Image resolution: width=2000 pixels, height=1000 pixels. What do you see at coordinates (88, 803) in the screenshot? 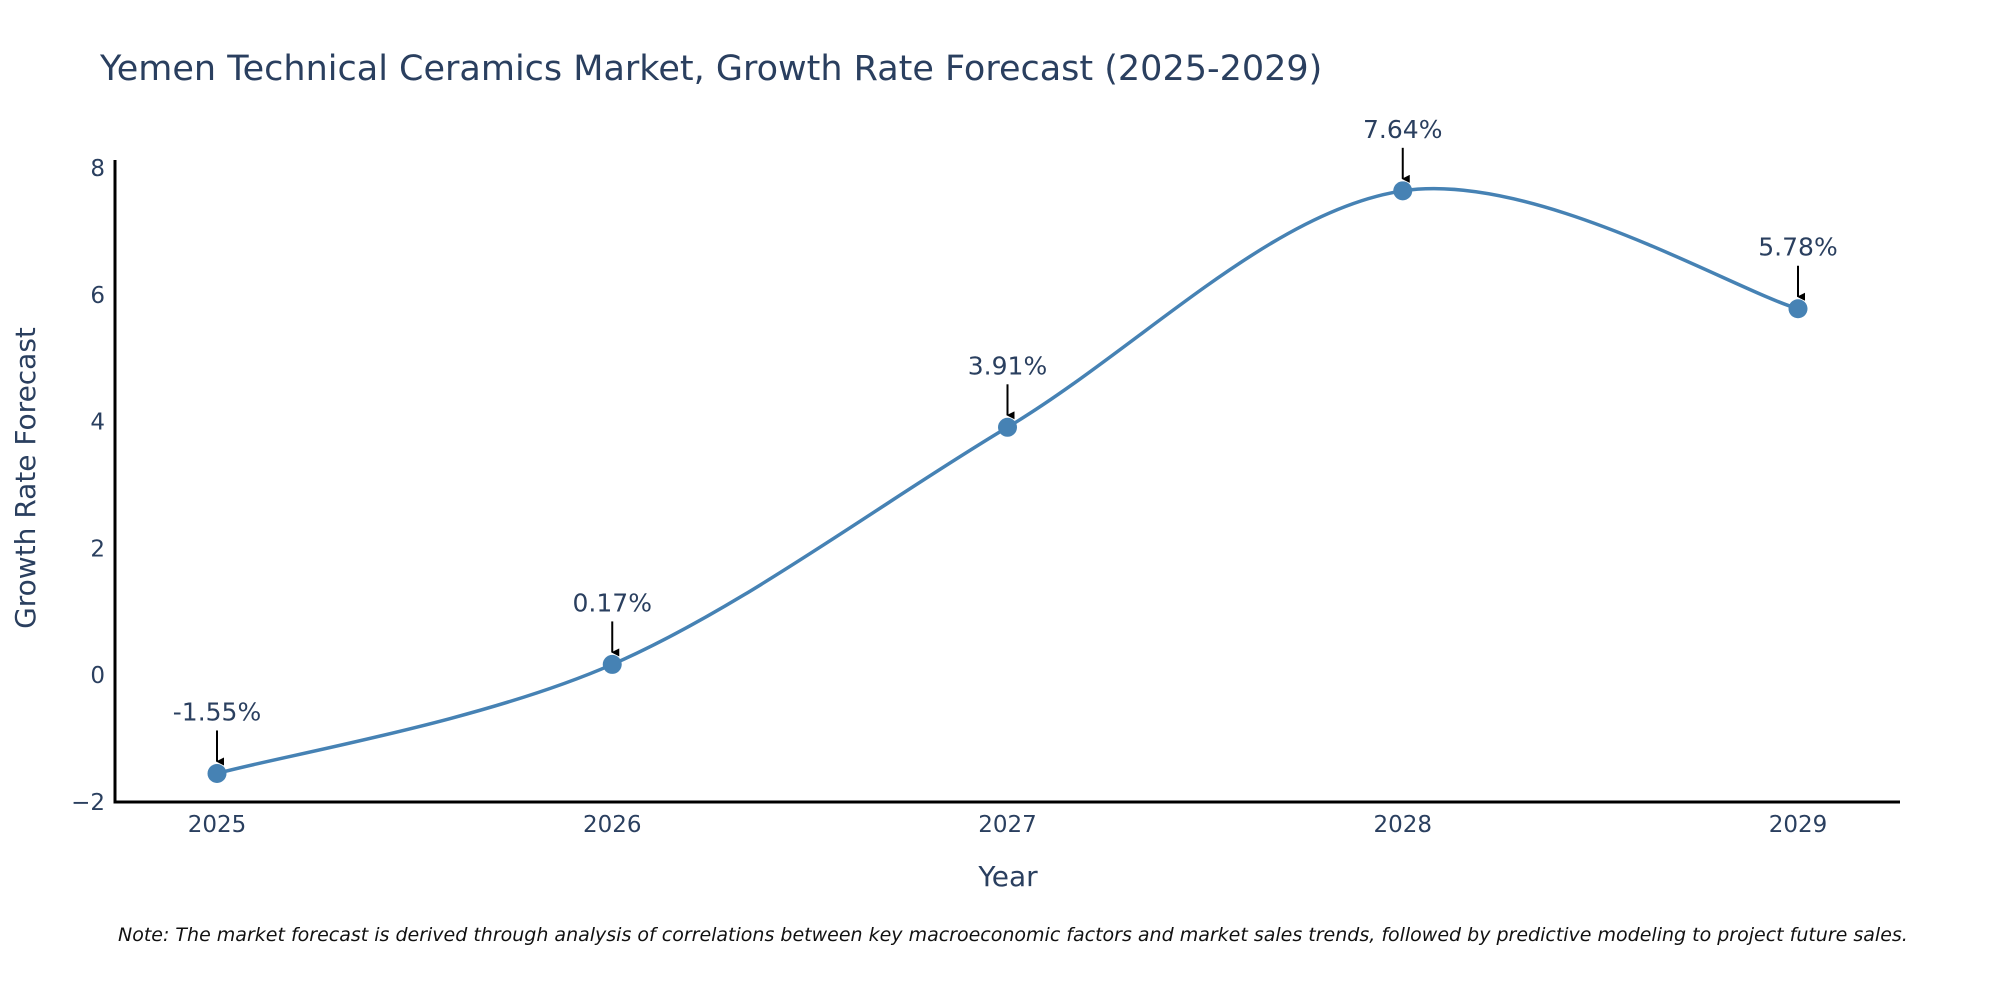
I see `y-tick-label: −2` at bounding box center [88, 803].